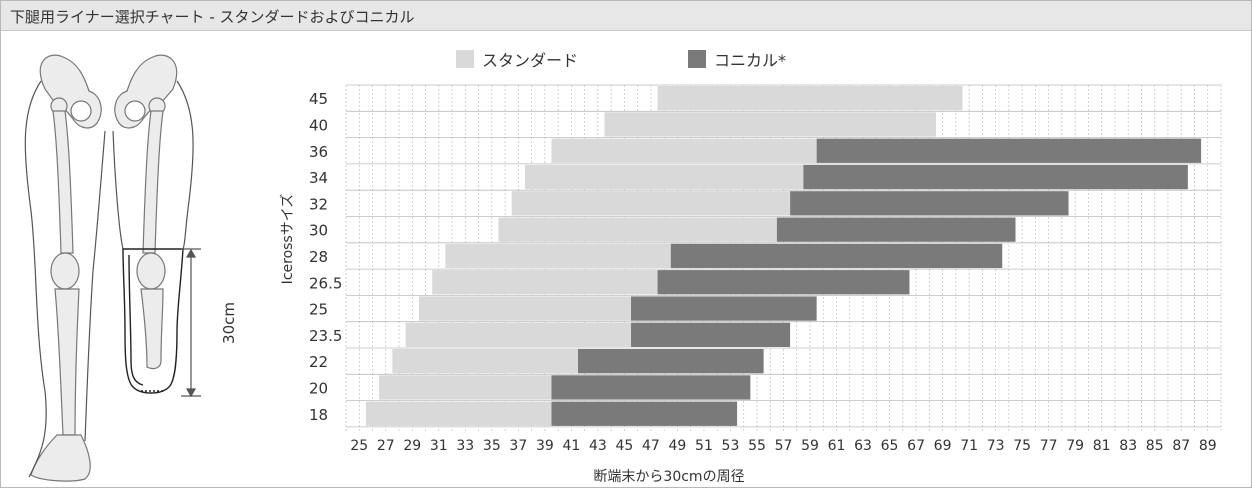 The height and width of the screenshot is (488, 1252). I want to click on y-tick-labels: 45 40 36 34 32 30 28 26.5 25 23.5 22 20 18, so click(325, 257).